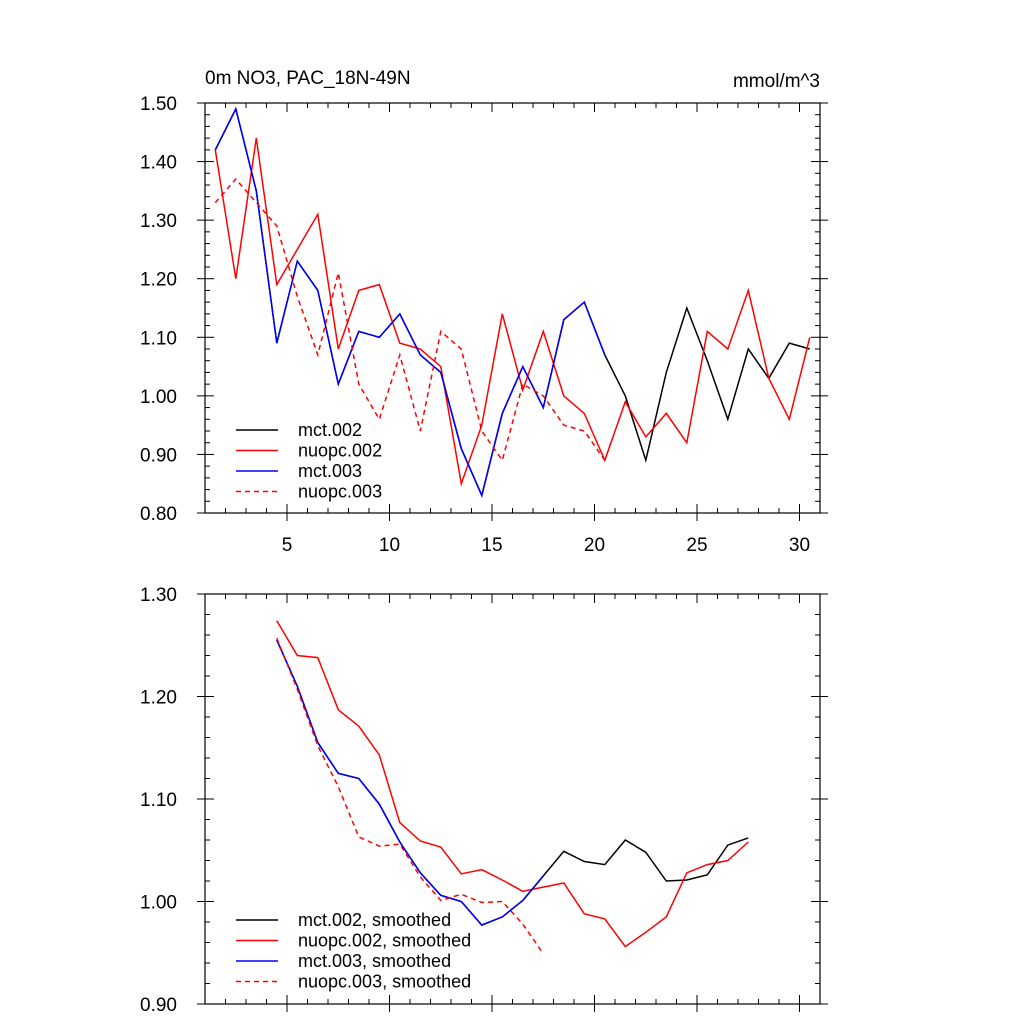 The height and width of the screenshot is (1024, 1024). What do you see at coordinates (158, 163) in the screenshot?
I see `y-tick-label: 1.40` at bounding box center [158, 163].